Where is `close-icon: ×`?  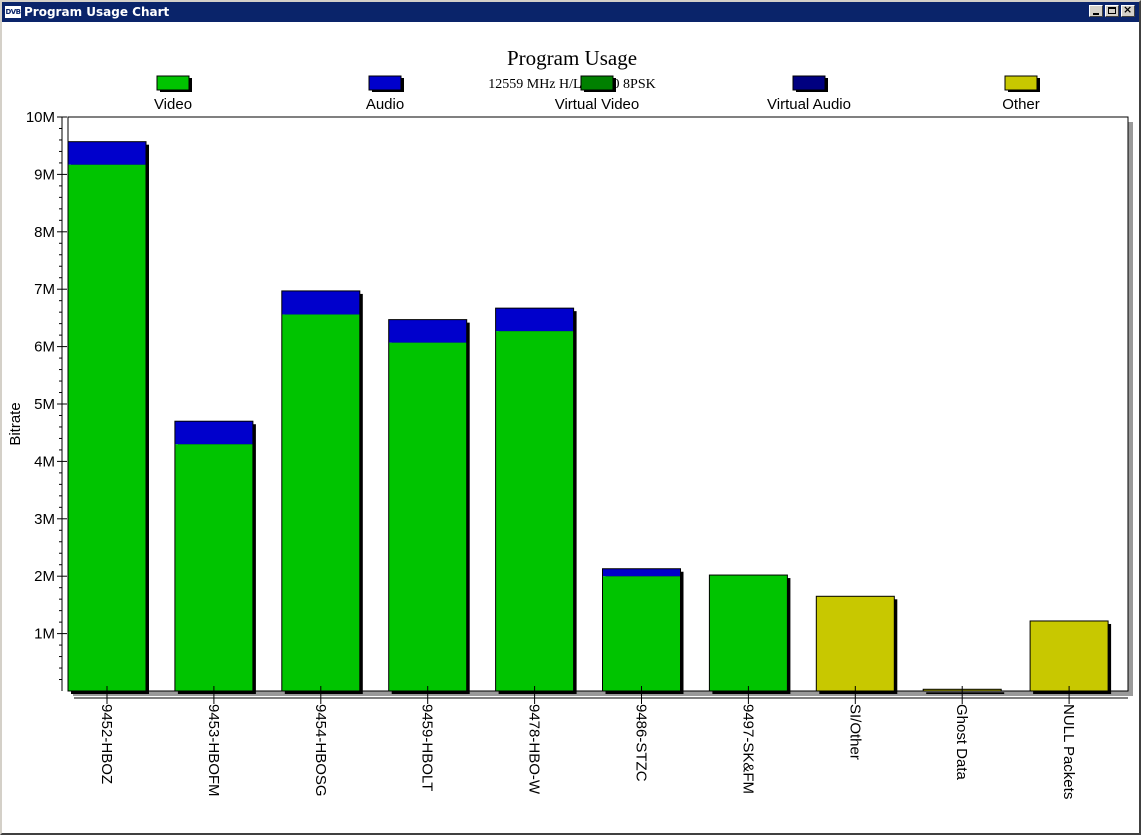 close-icon: × is located at coordinates (1128, 9).